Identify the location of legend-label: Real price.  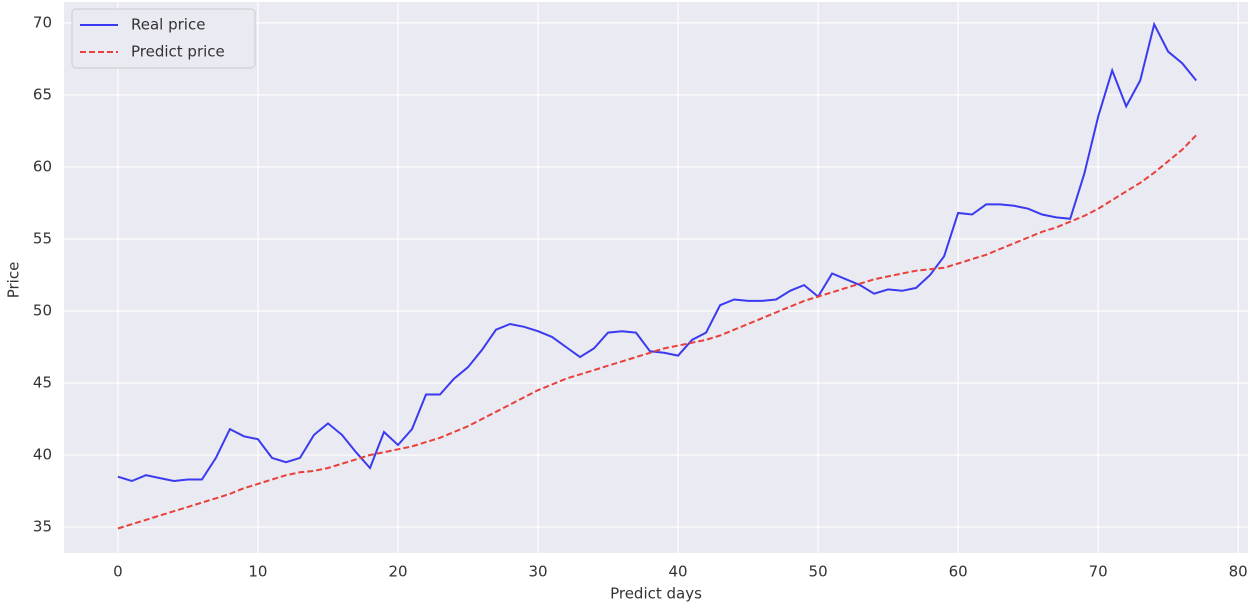
(168, 25).